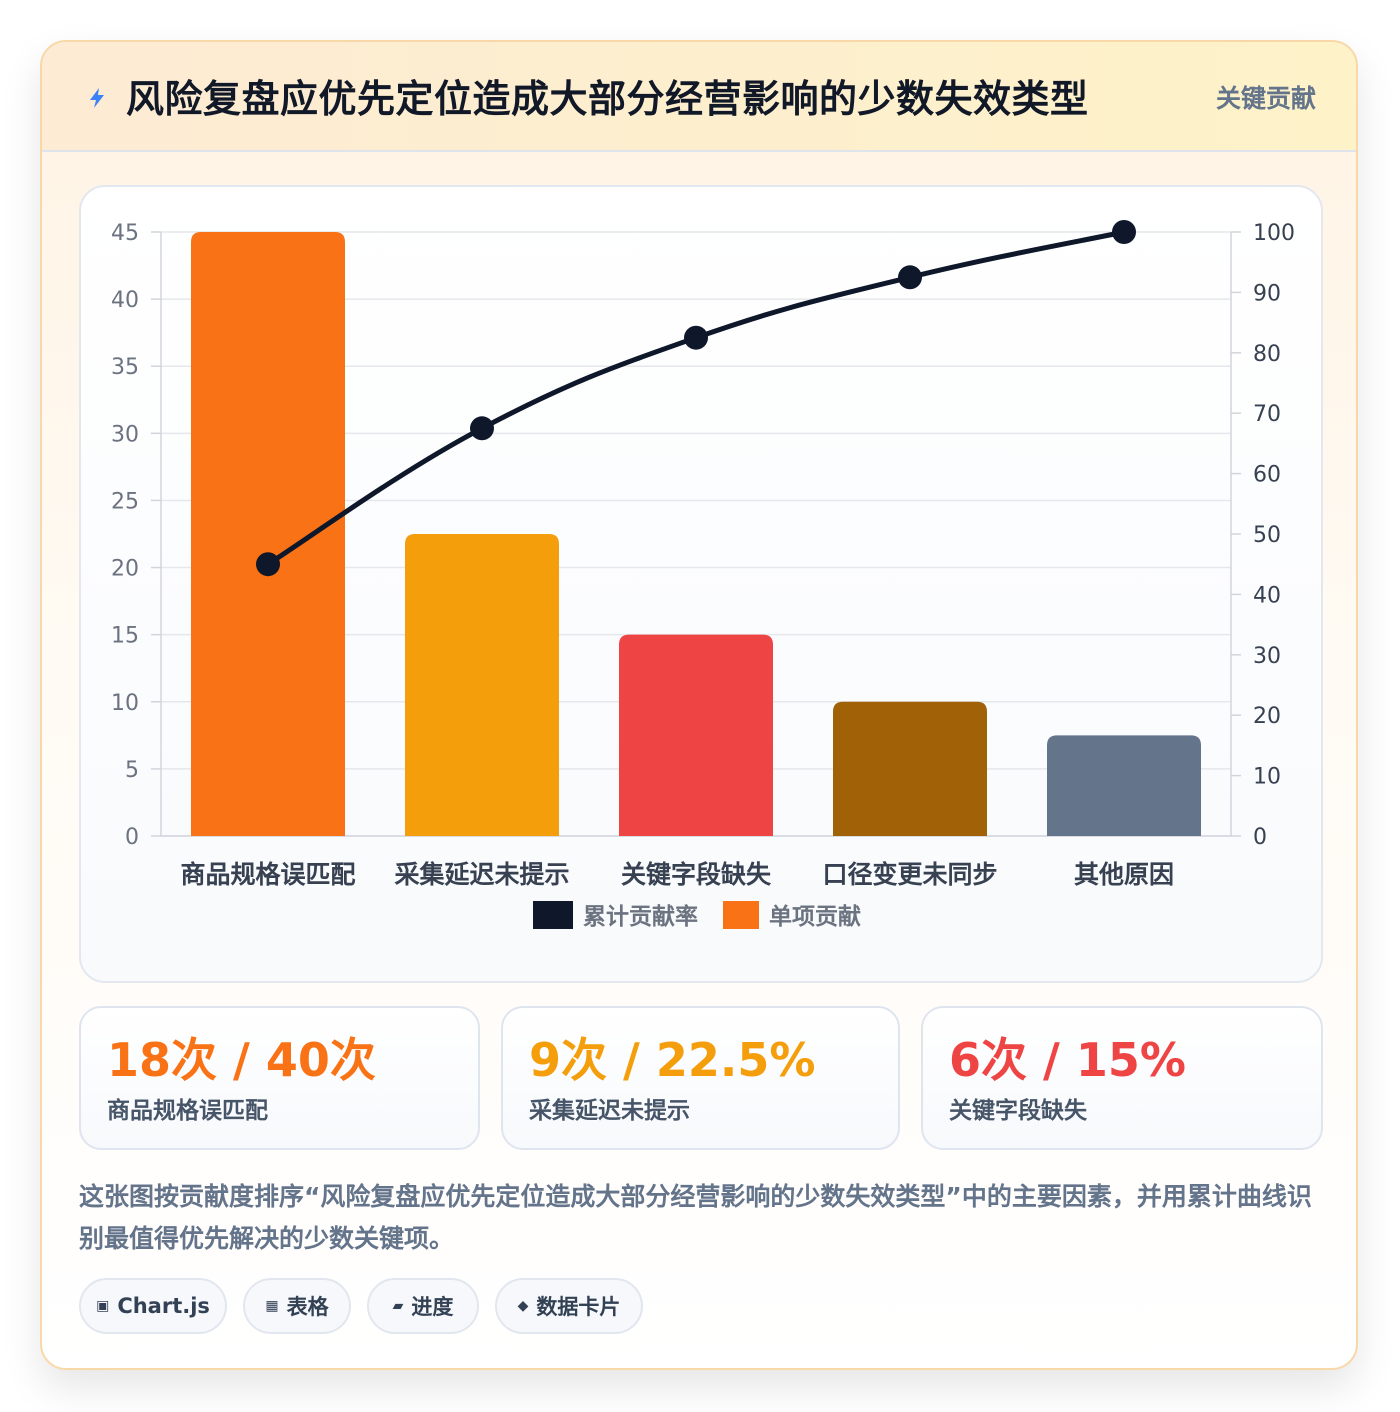  I want to click on y-left-tick-label: 40, so click(125, 300).